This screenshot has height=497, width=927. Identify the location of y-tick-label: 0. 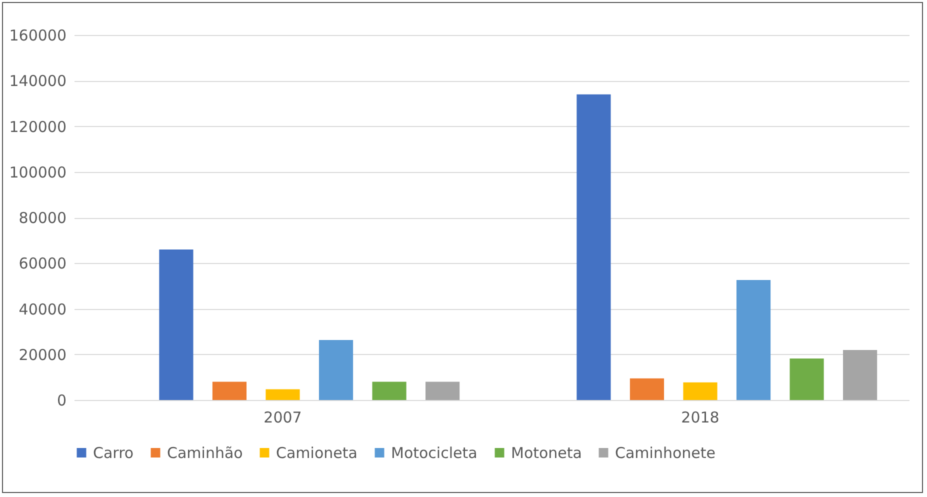
(61, 401).